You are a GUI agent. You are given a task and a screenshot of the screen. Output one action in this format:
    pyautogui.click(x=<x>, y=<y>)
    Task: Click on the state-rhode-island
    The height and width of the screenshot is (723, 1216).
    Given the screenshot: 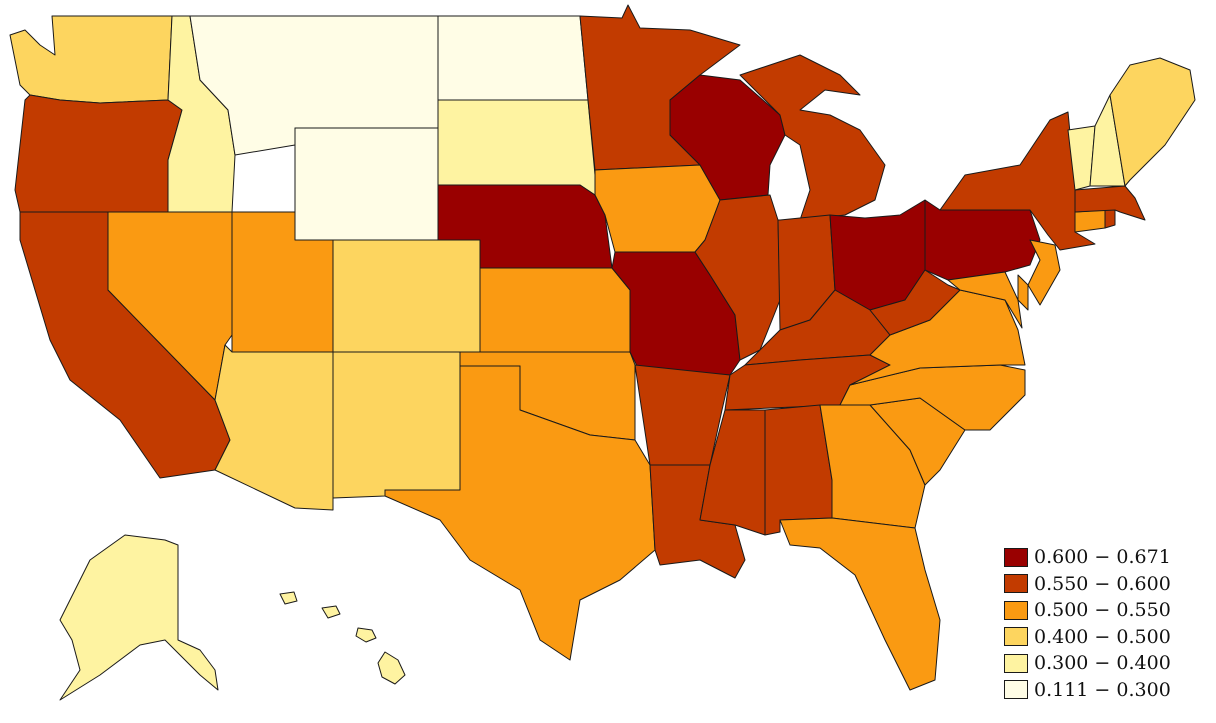 What is the action you would take?
    pyautogui.click(x=1110, y=219)
    